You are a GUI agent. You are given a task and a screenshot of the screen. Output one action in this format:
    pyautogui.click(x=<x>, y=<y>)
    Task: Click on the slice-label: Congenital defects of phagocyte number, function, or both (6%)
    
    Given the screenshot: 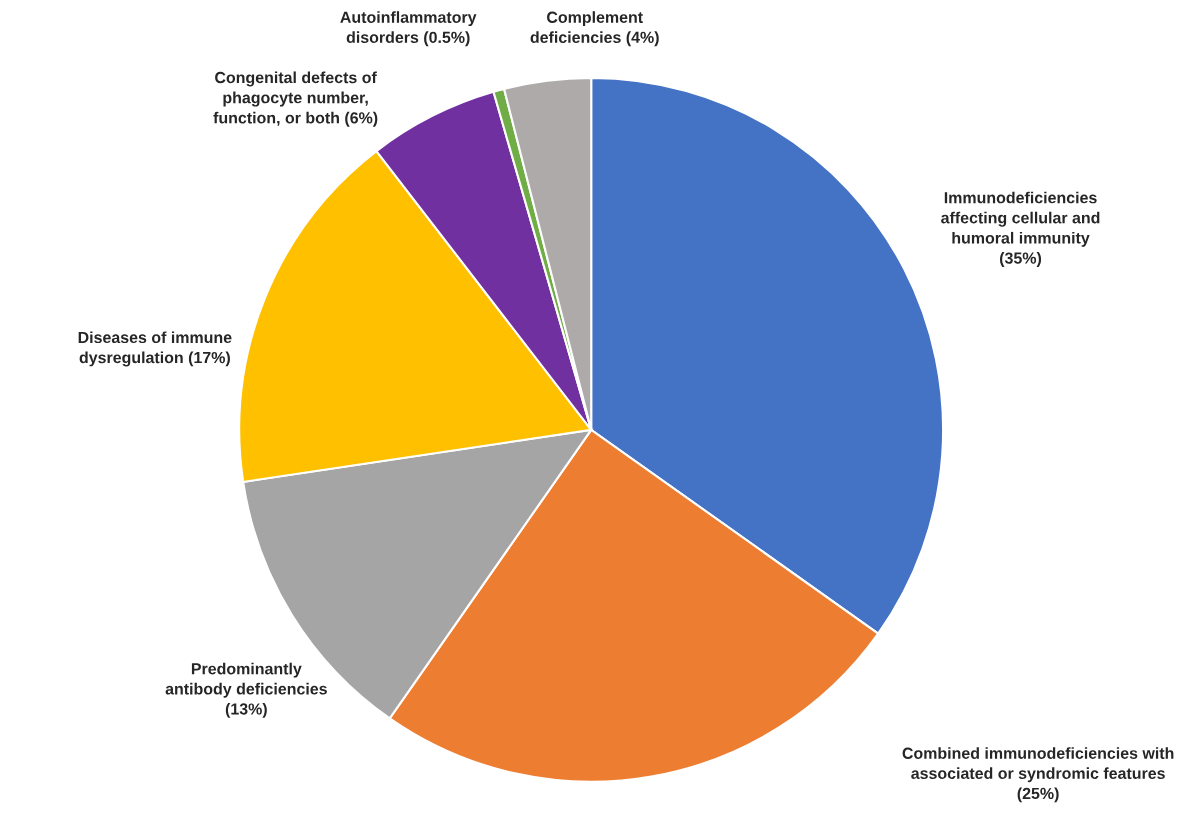 What is the action you would take?
    pyautogui.click(x=295, y=99)
    